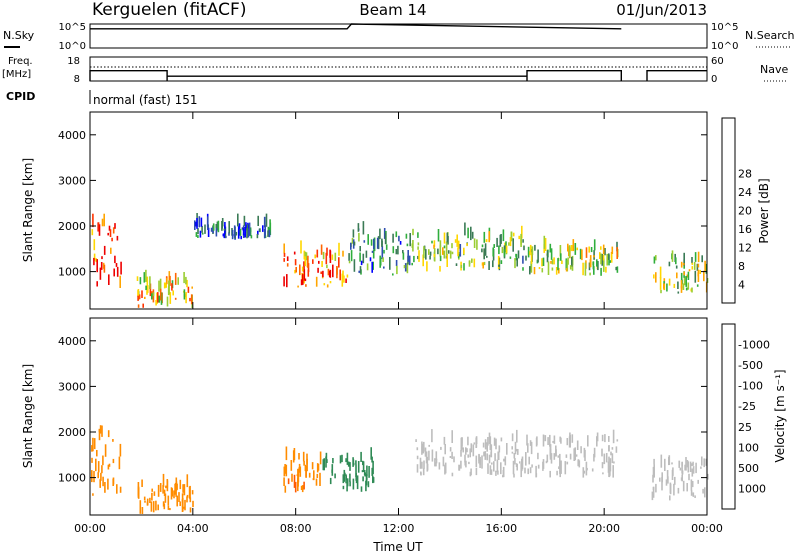 The width and height of the screenshot is (800, 554). I want to click on nave-label: Nave, so click(774, 69).